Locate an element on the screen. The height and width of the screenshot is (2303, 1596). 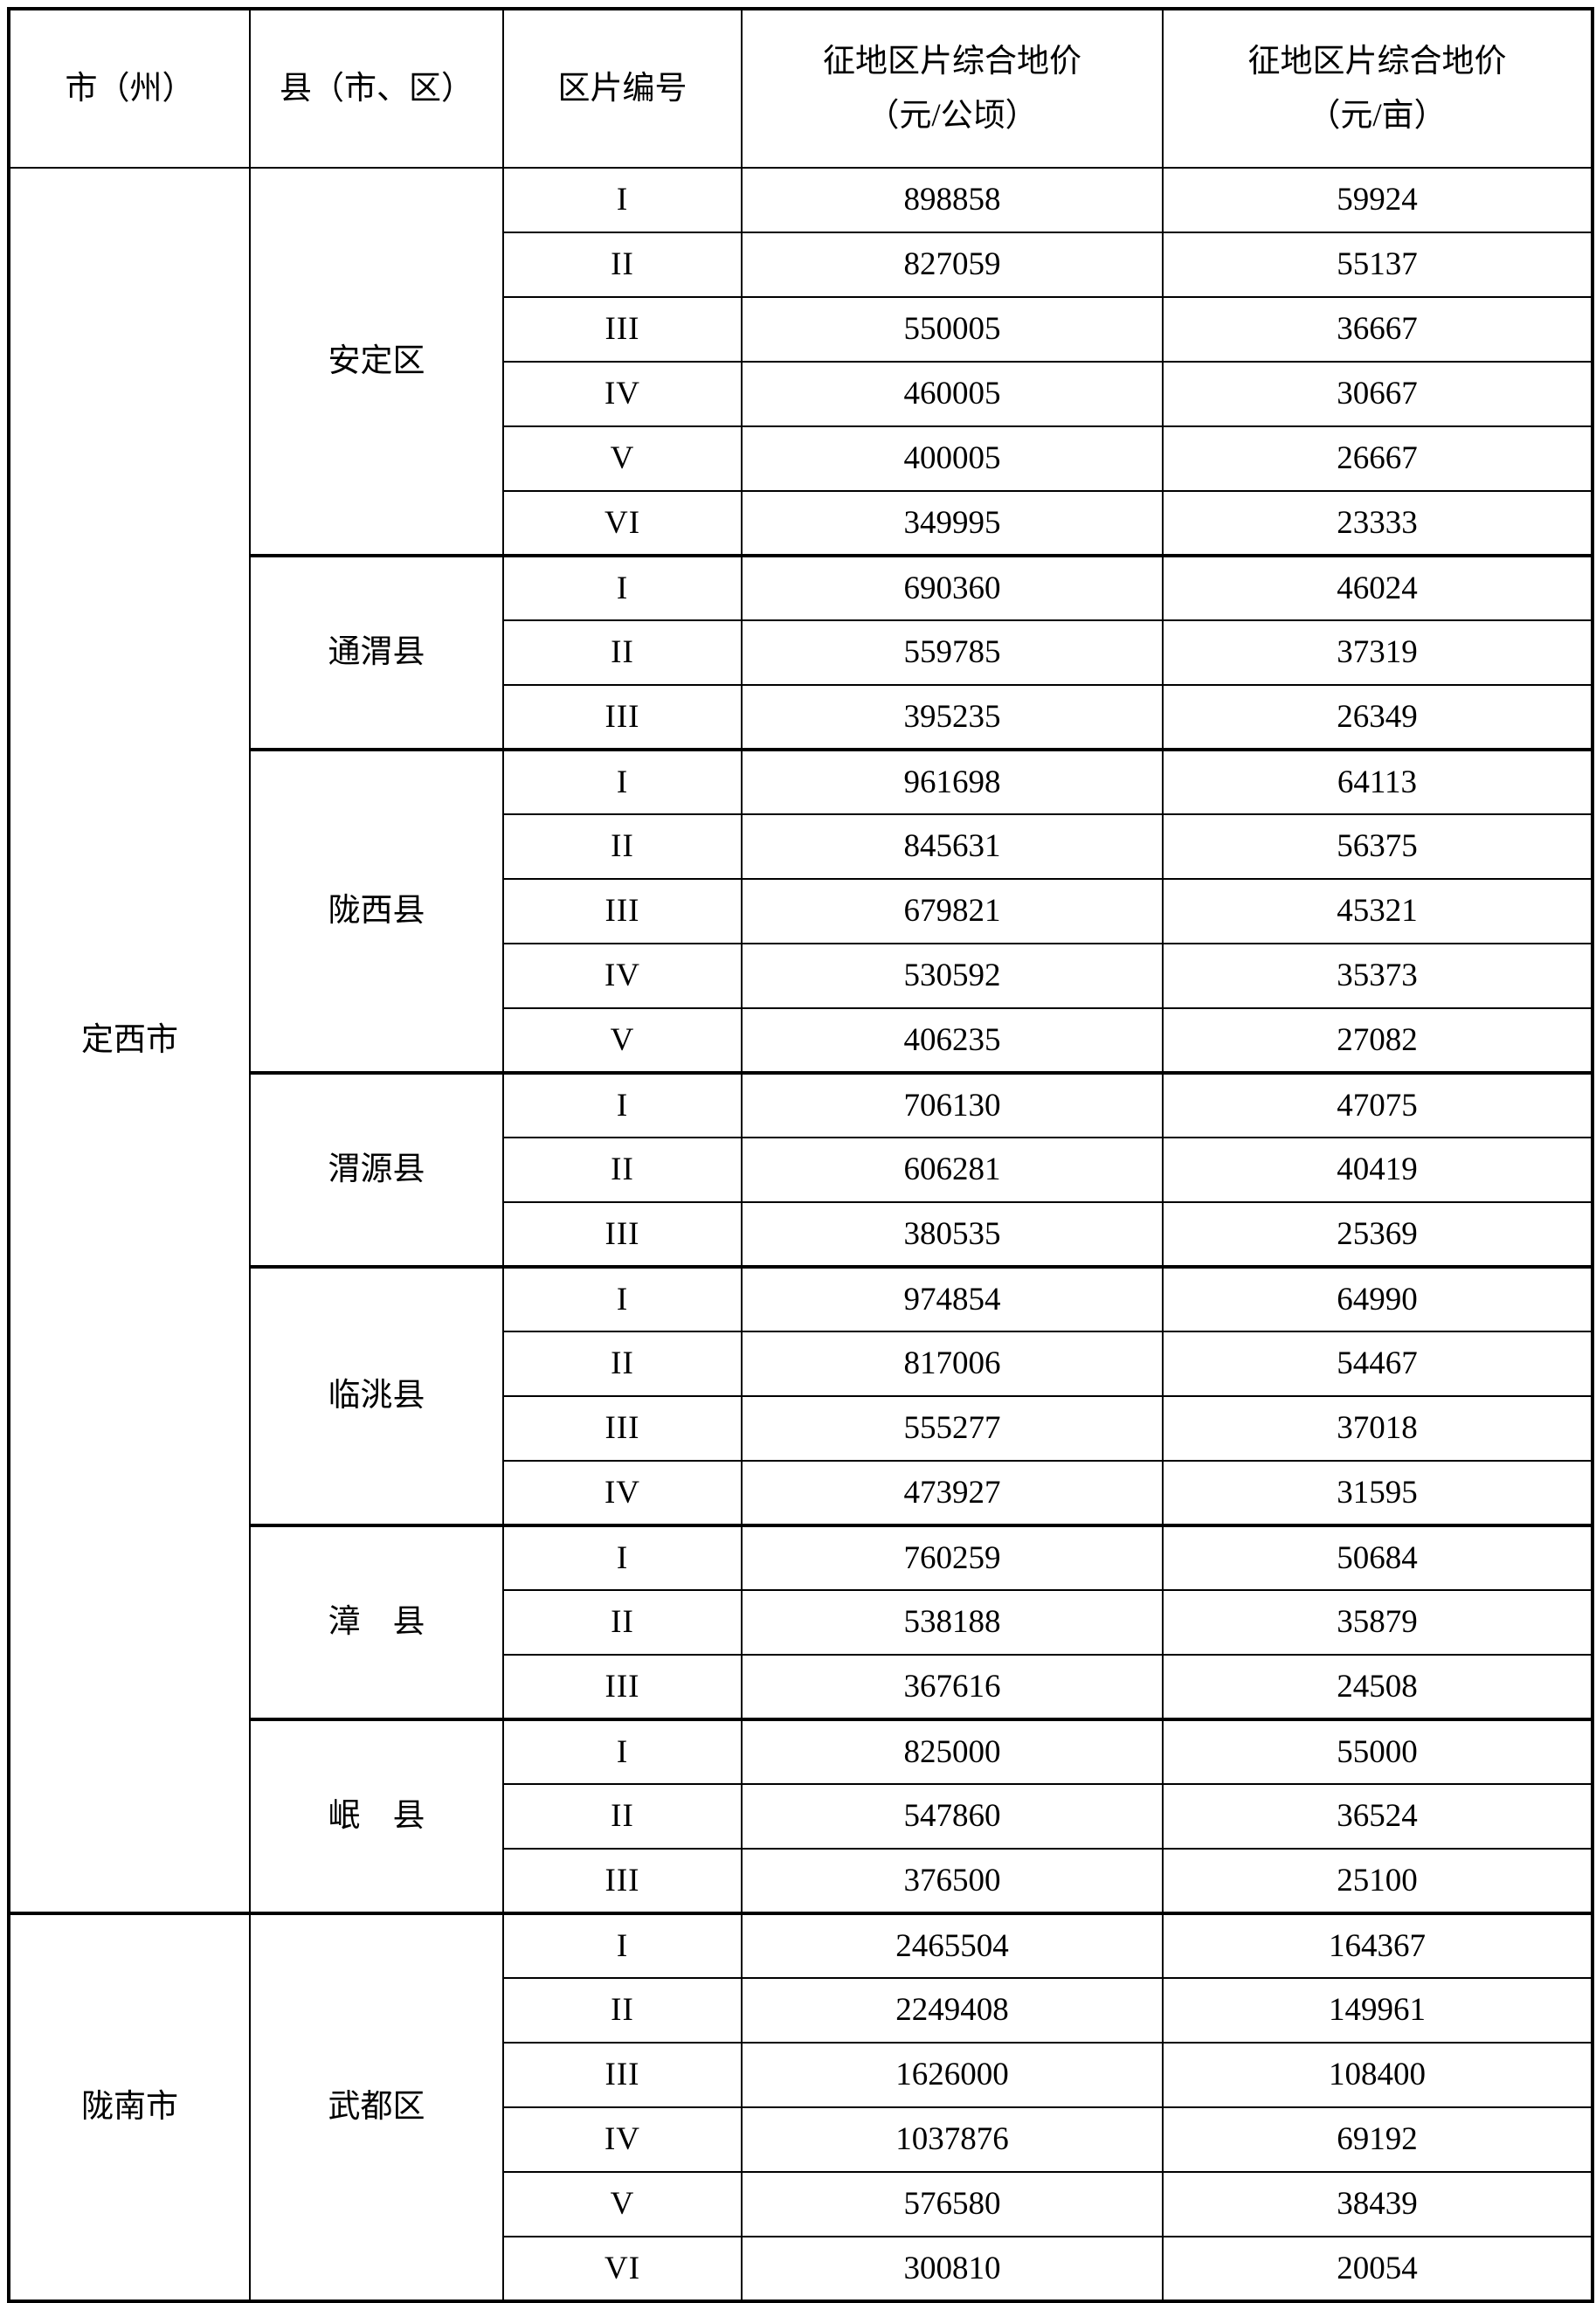
price-mu-cell: 26667 is located at coordinates (1377, 458).